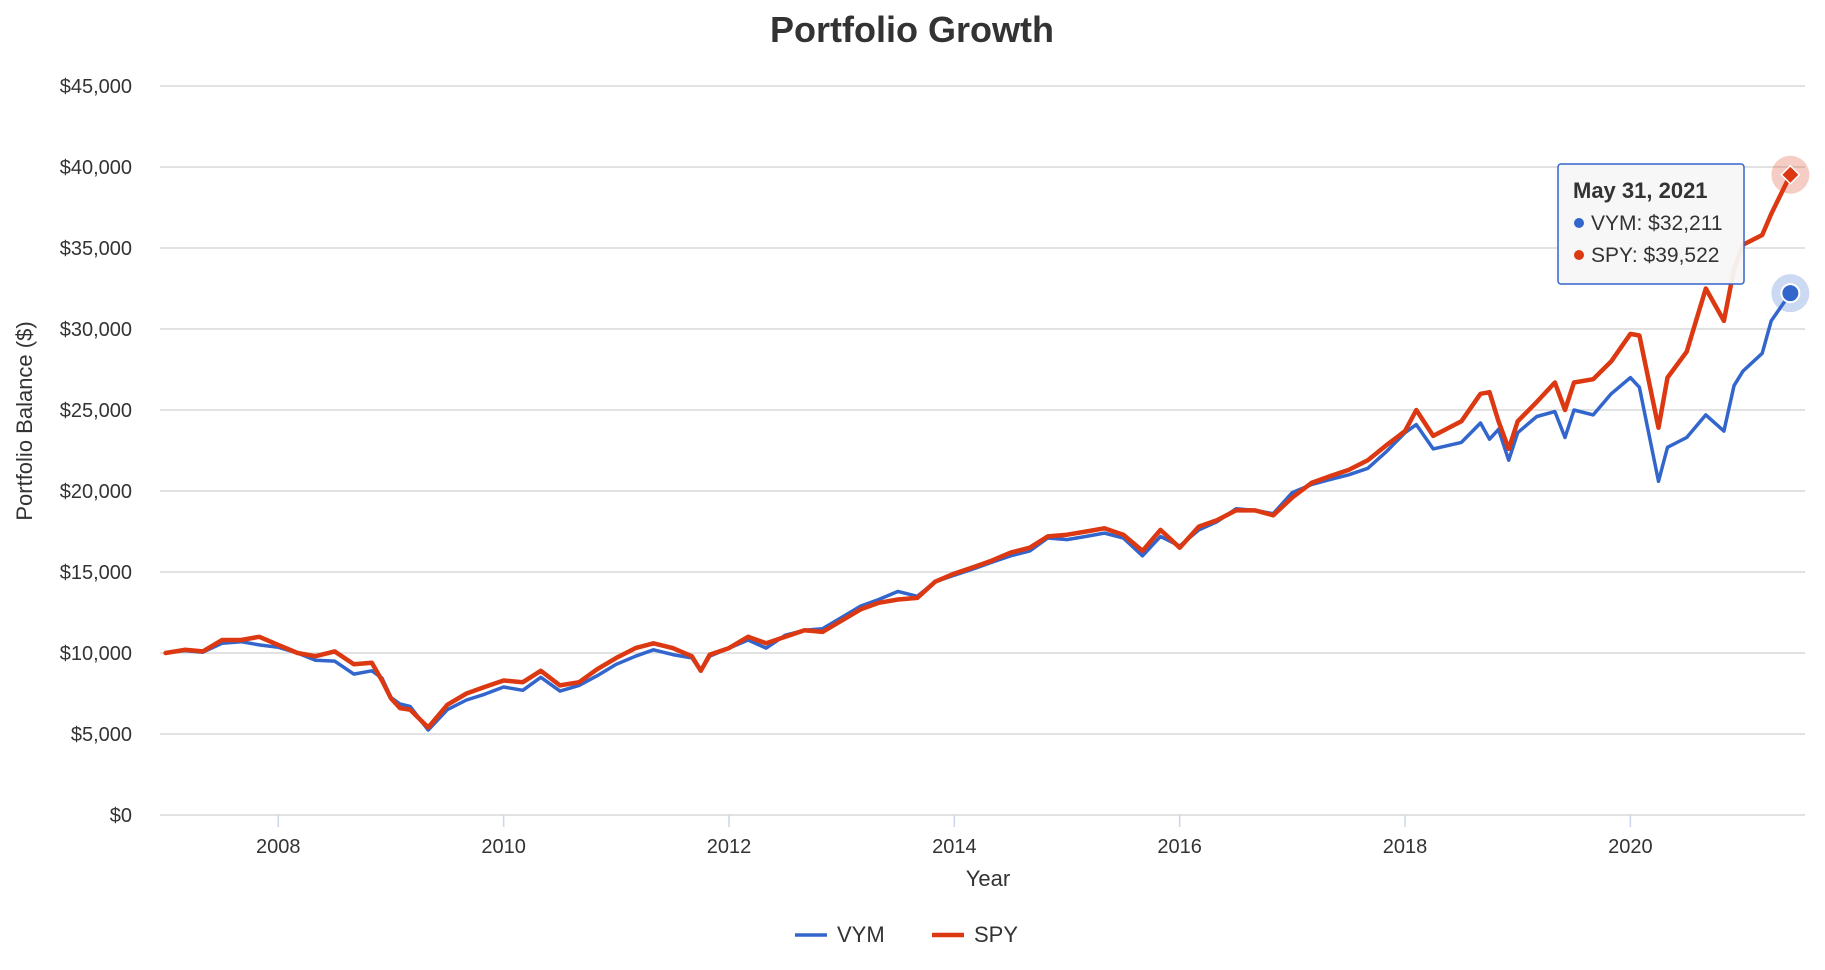  I want to click on x-tick-label: 2020, so click(1630, 847).